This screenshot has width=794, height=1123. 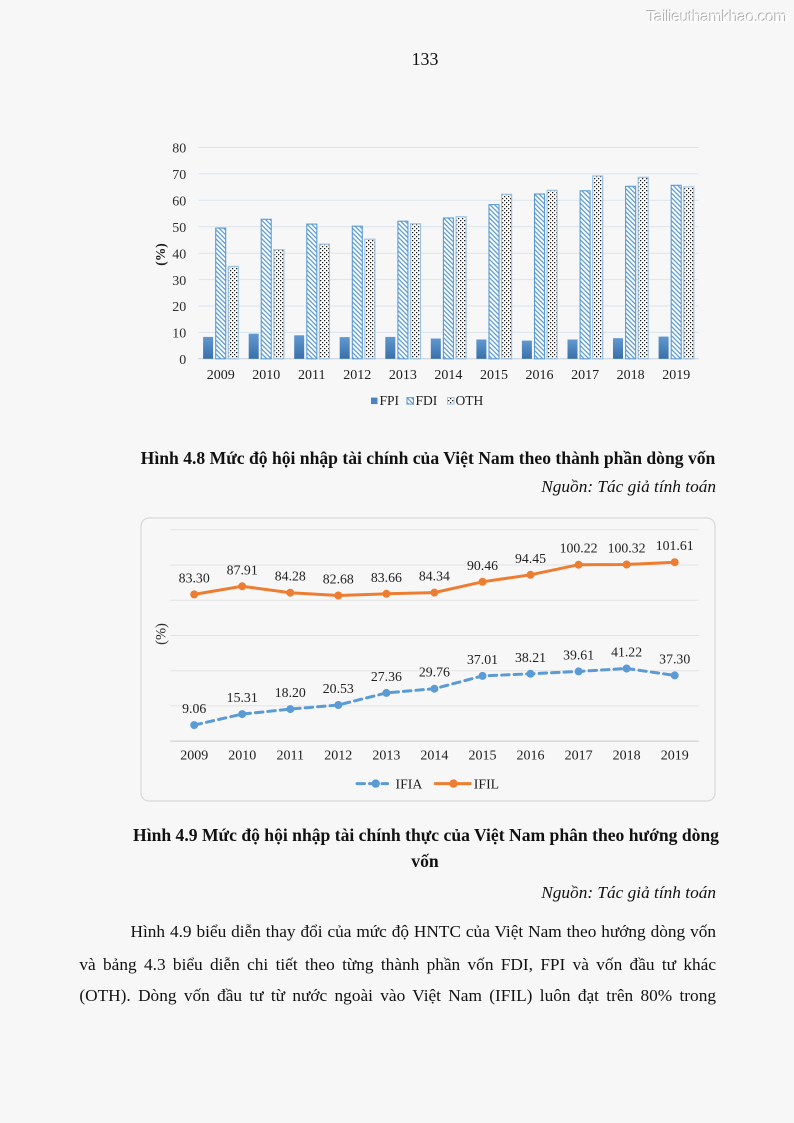 What do you see at coordinates (530, 558) in the screenshot?
I see `svg-text: 94.45` at bounding box center [530, 558].